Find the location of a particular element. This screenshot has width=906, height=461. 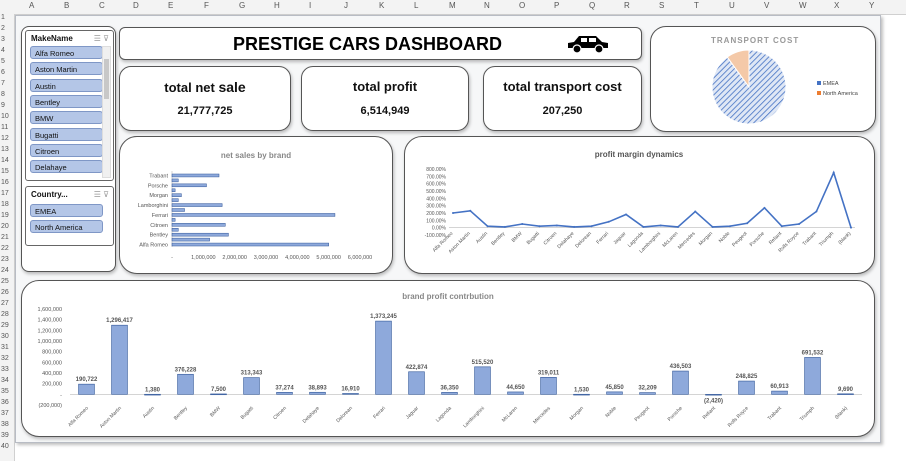

column-header: U is located at coordinates (732, 5).